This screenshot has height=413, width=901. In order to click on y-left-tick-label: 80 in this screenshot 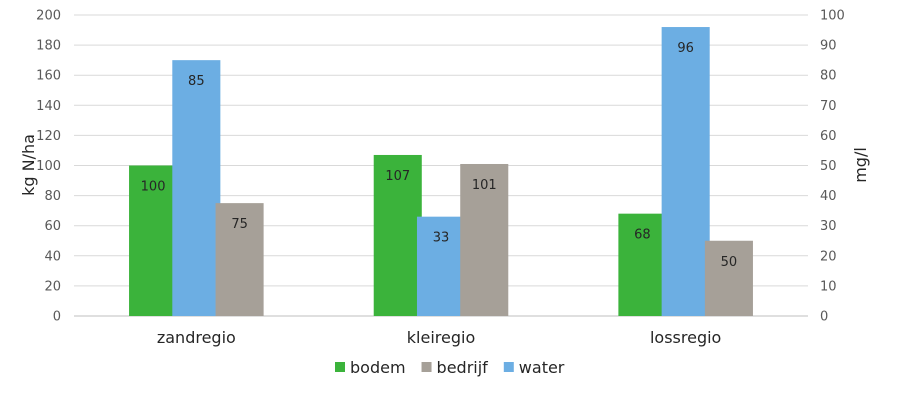, I will do `click(52, 196)`.